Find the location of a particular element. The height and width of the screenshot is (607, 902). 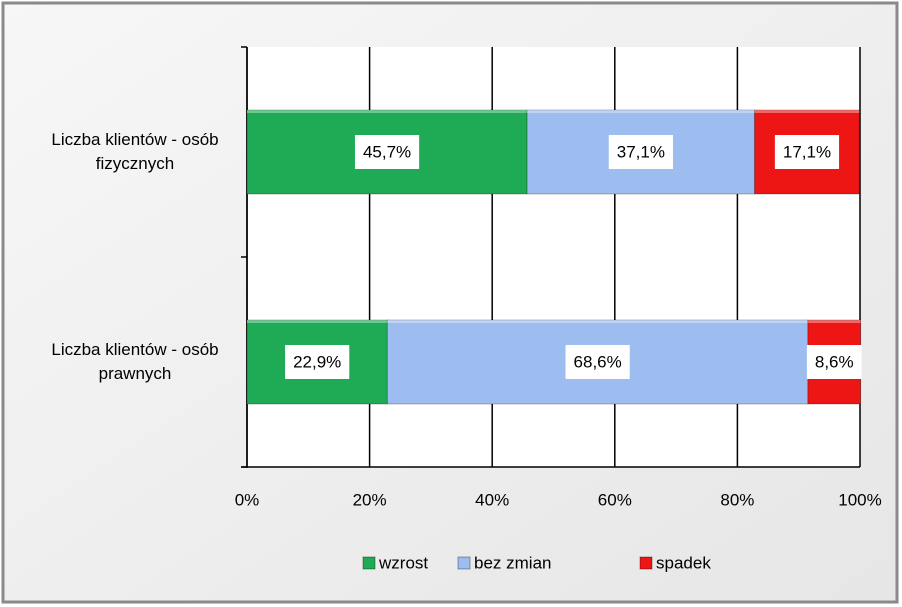

value-label: 8,6% is located at coordinates (834, 361).